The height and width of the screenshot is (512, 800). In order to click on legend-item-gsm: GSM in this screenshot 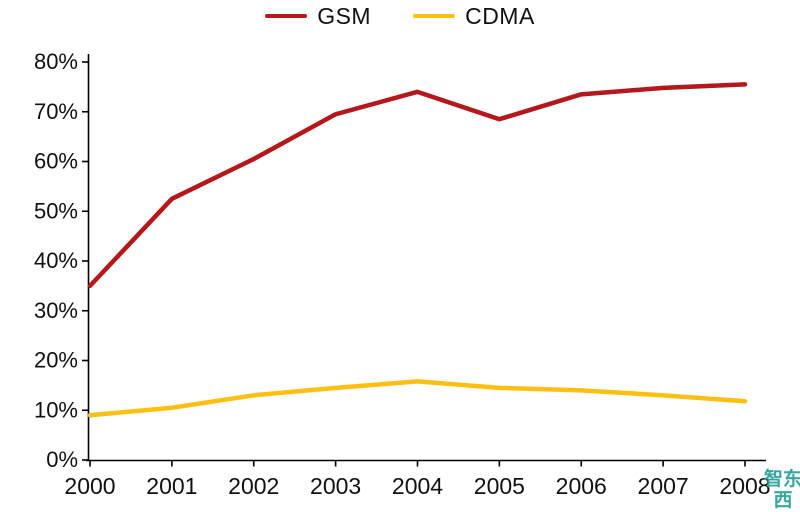, I will do `click(318, 16)`.